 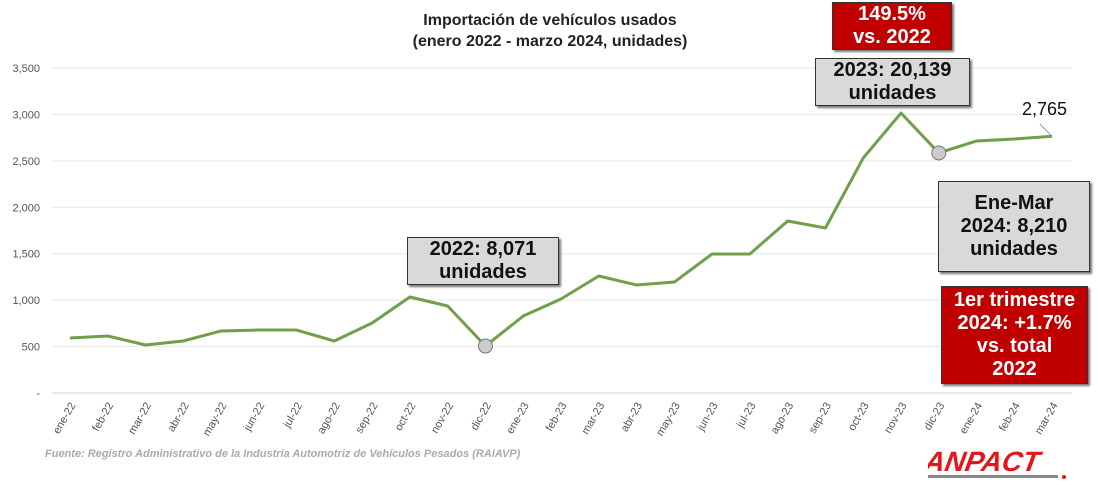 What do you see at coordinates (1014, 323) in the screenshot?
I see `ann-line: 2024: +1.7%` at bounding box center [1014, 323].